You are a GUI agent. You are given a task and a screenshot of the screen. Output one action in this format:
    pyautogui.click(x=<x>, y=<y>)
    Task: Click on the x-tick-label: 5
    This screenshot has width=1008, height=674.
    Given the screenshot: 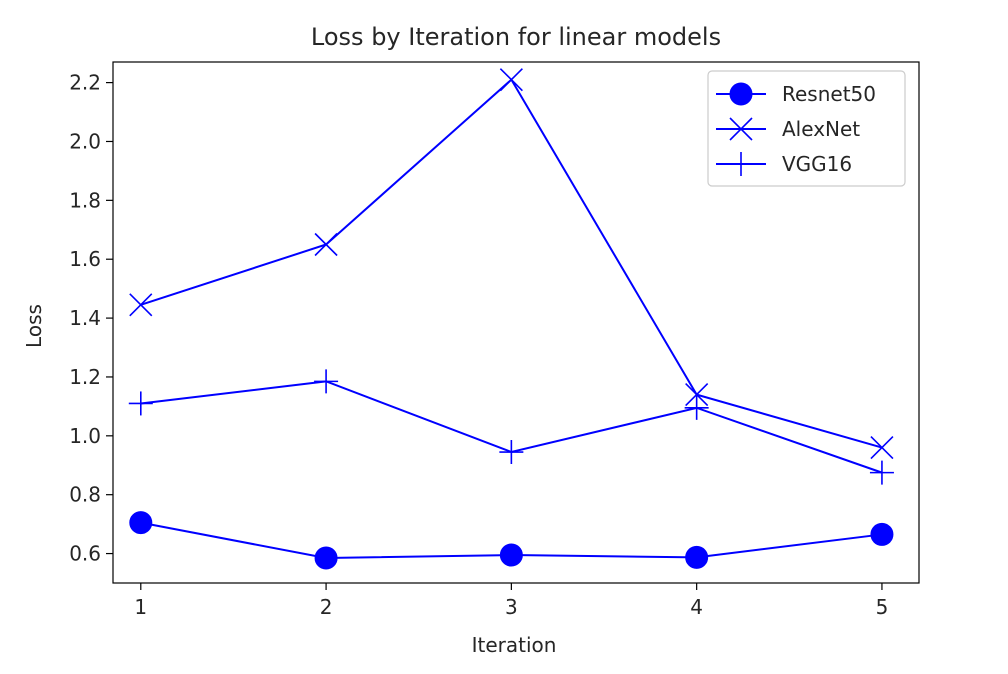 What is the action you would take?
    pyautogui.click(x=882, y=607)
    